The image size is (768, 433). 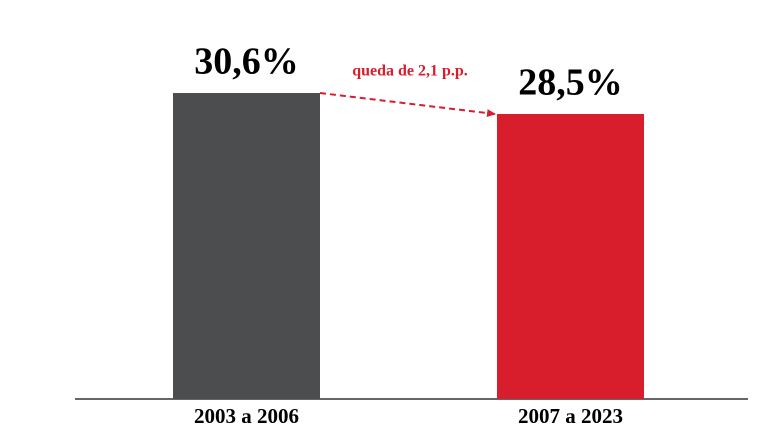 I want to click on x-tick-label: 2007 a 2023, so click(x=570, y=416).